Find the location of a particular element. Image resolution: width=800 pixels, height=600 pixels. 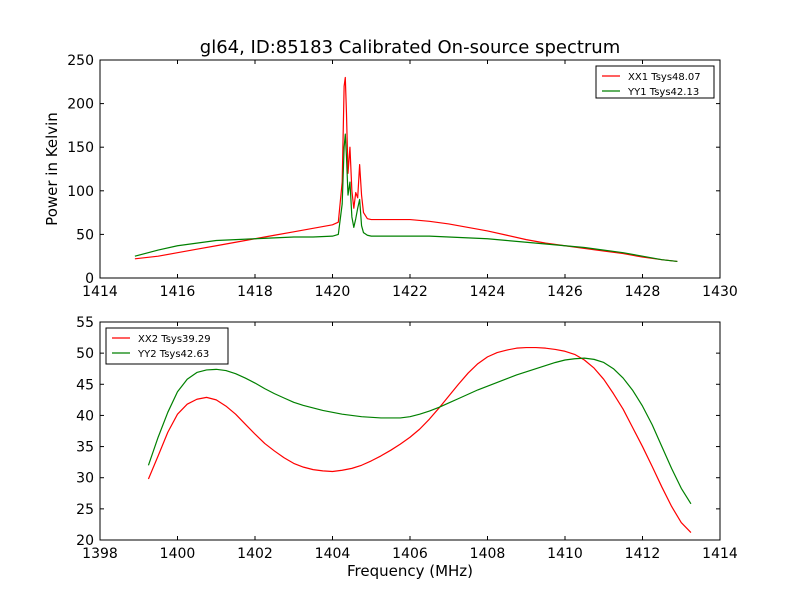

legend-label-1: XX2 Tsys39.29 is located at coordinates (174, 339).